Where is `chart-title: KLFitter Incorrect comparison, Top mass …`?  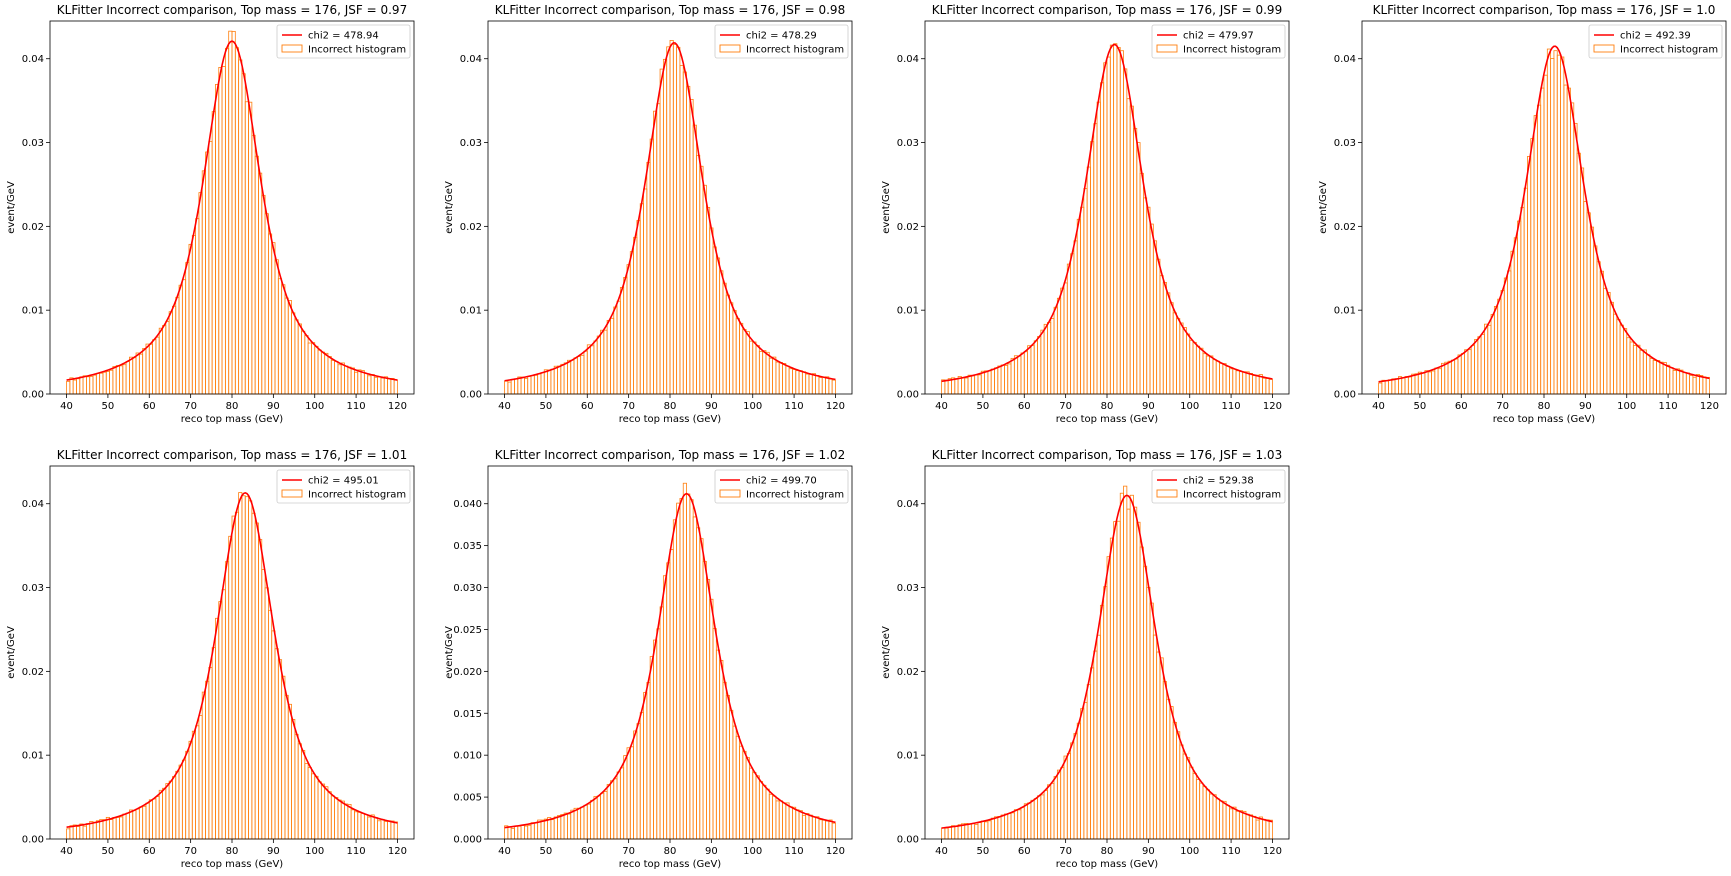
chart-title: KLFitter Incorrect comparison, Top mass … is located at coordinates (232, 455).